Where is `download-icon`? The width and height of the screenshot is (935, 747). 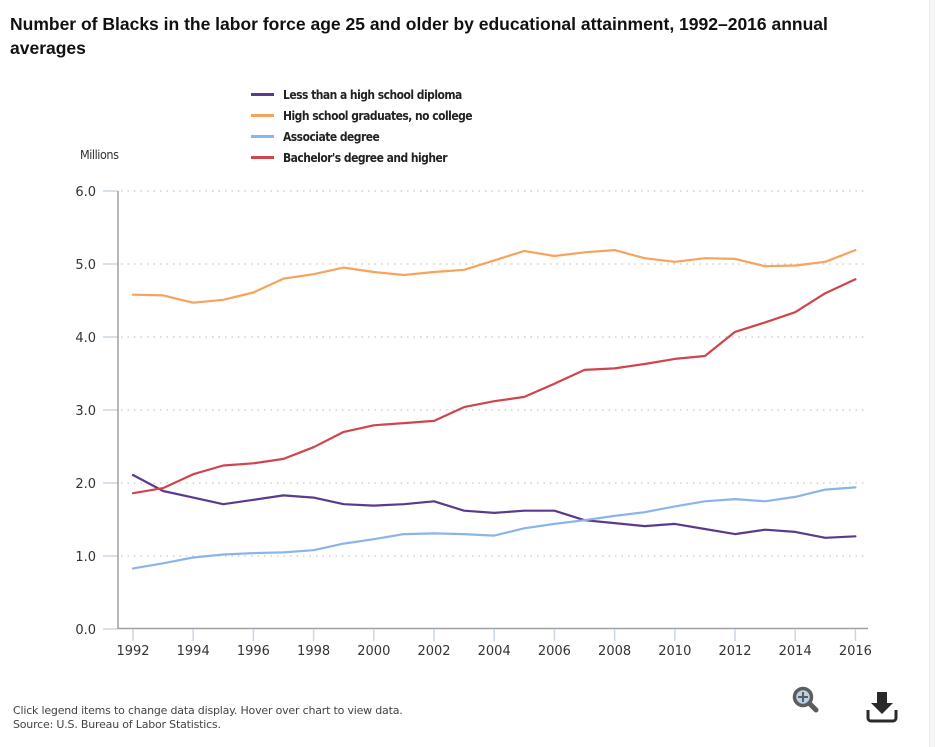
download-icon is located at coordinates (882, 707).